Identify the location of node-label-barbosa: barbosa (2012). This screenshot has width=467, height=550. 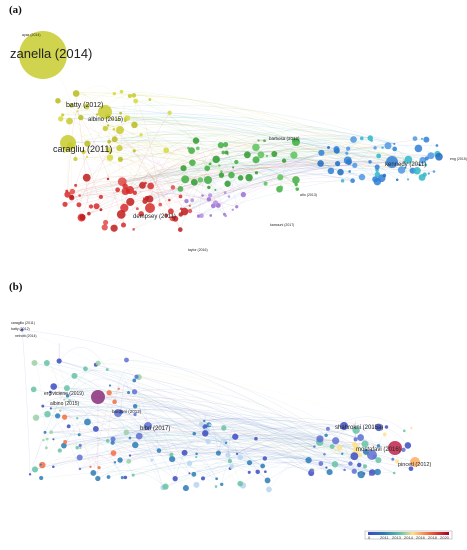
(284, 138).